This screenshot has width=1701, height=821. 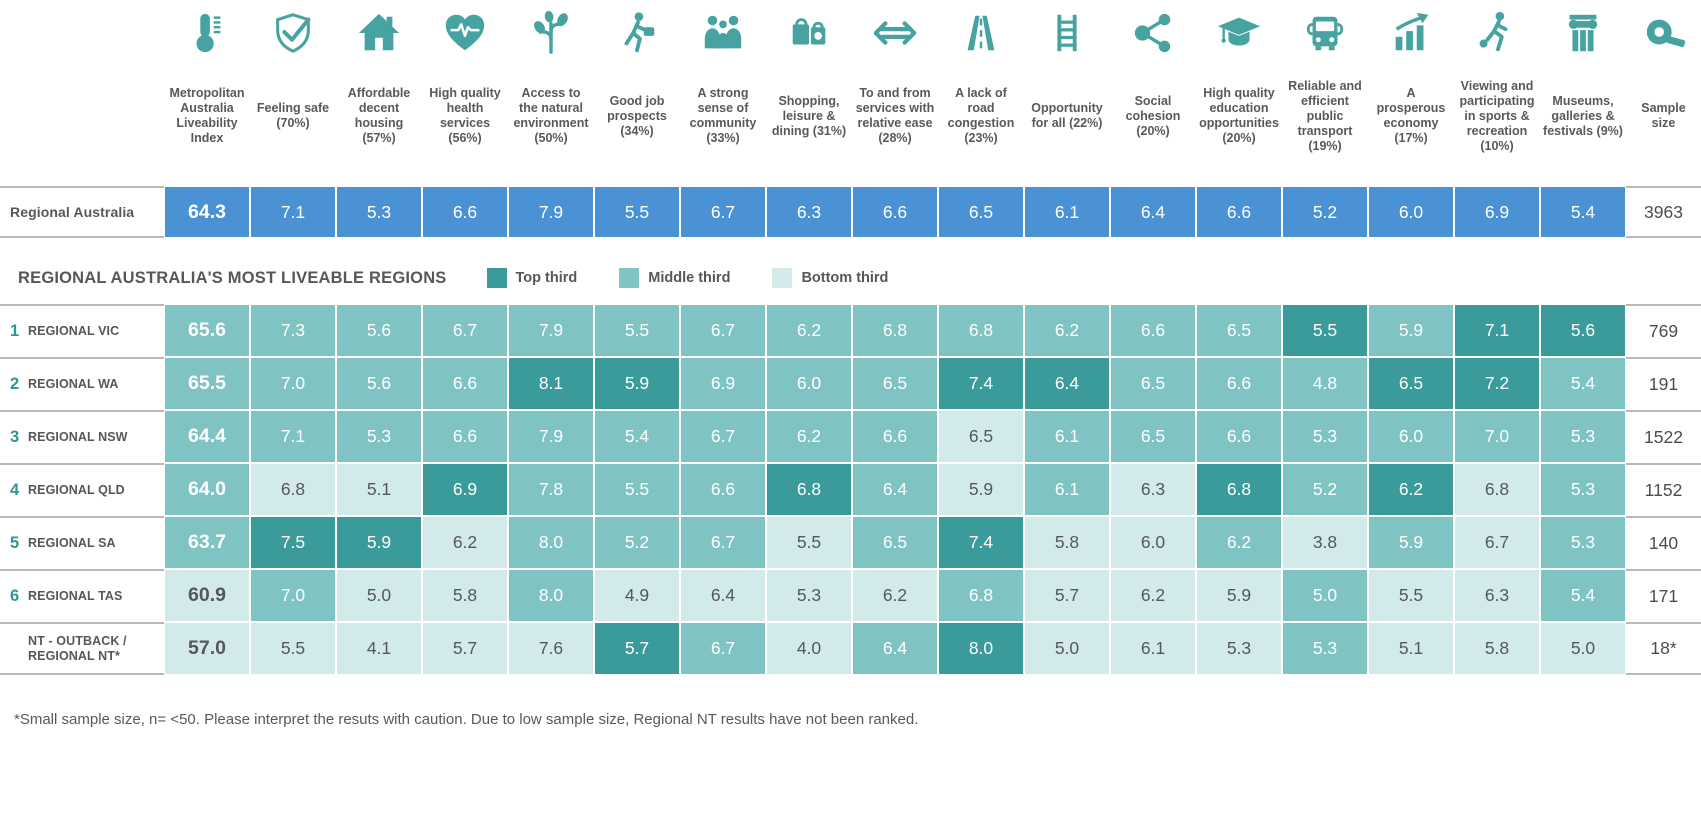 What do you see at coordinates (1583, 90) in the screenshot?
I see `column-header-pillar: Museums, galleries & festivals (9%)` at bounding box center [1583, 90].